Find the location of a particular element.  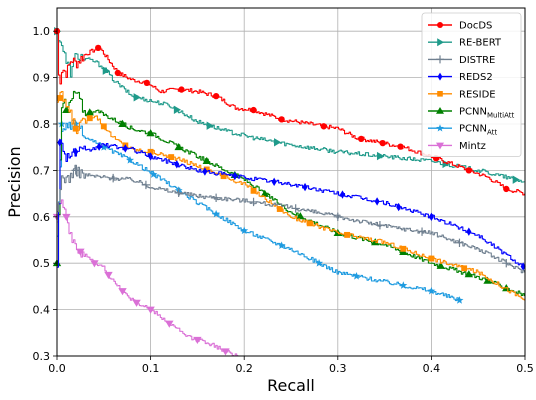

legend-entry: RE-BERT is located at coordinates (465, 43).